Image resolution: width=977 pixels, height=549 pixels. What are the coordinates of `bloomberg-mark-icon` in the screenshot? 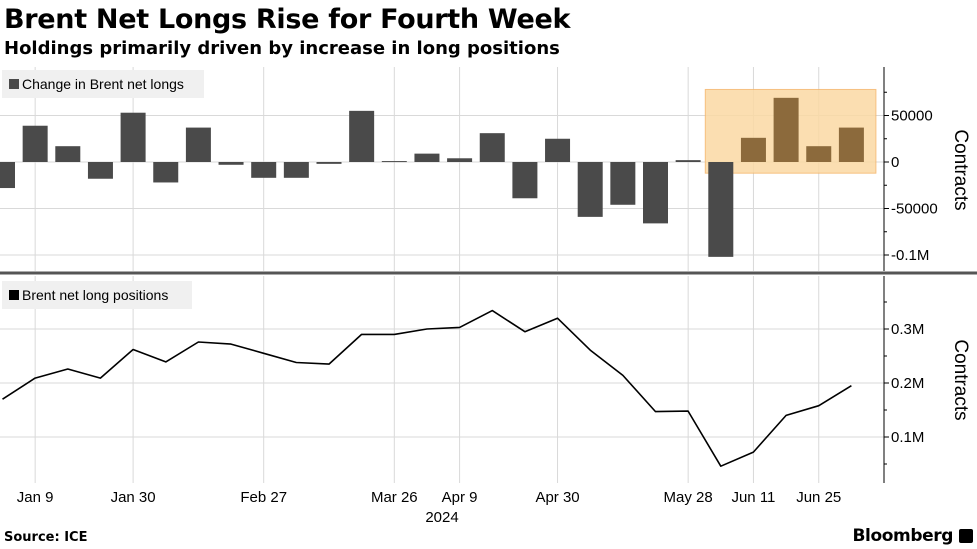 It's located at (966, 536).